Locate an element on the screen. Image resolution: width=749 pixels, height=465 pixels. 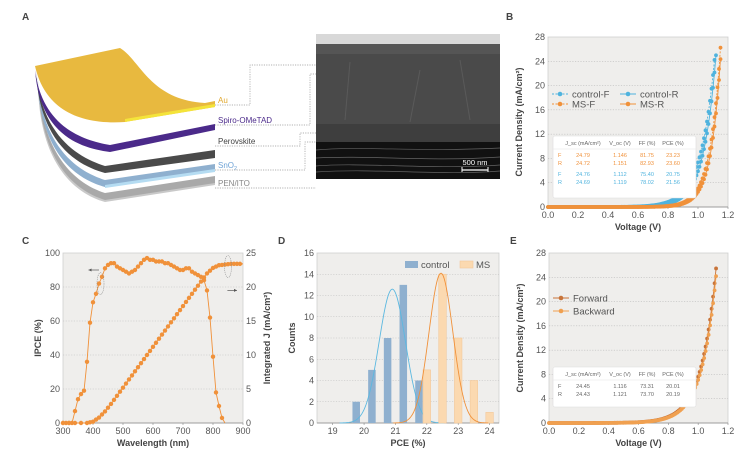
legend-label: Forward is located at coordinates (590, 299).